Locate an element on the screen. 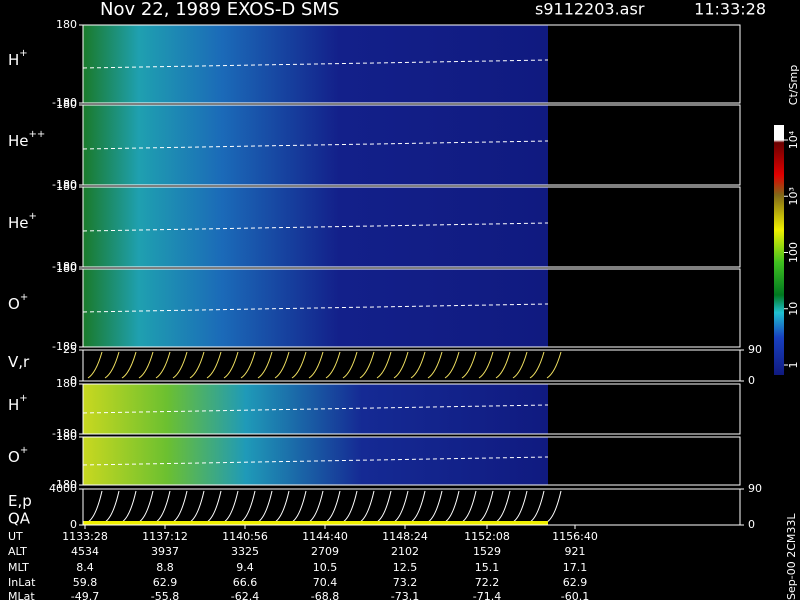 The image size is (800, 600). row-label: UT is located at coordinates (15, 536).